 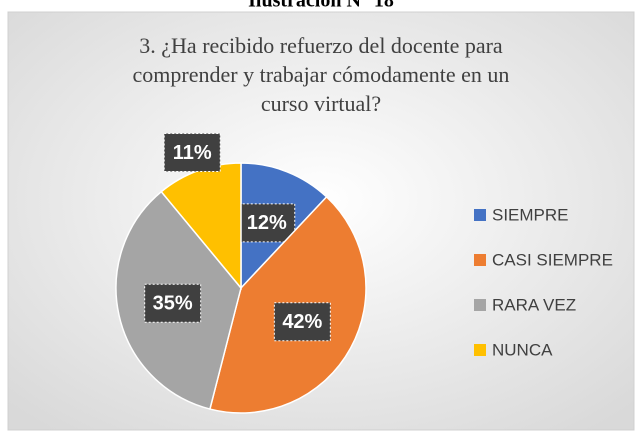 I want to click on legend-label: NUNCA, so click(x=522, y=349).